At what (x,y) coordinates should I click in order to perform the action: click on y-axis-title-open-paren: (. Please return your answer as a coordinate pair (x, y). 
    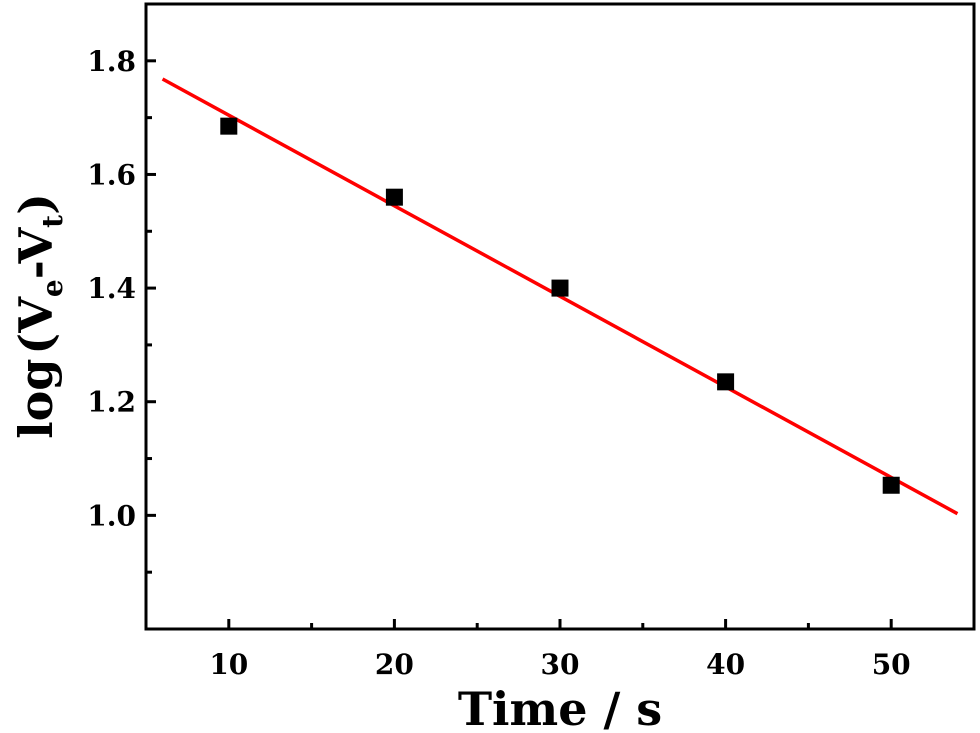
    Looking at the image, I should click on (36, 344).